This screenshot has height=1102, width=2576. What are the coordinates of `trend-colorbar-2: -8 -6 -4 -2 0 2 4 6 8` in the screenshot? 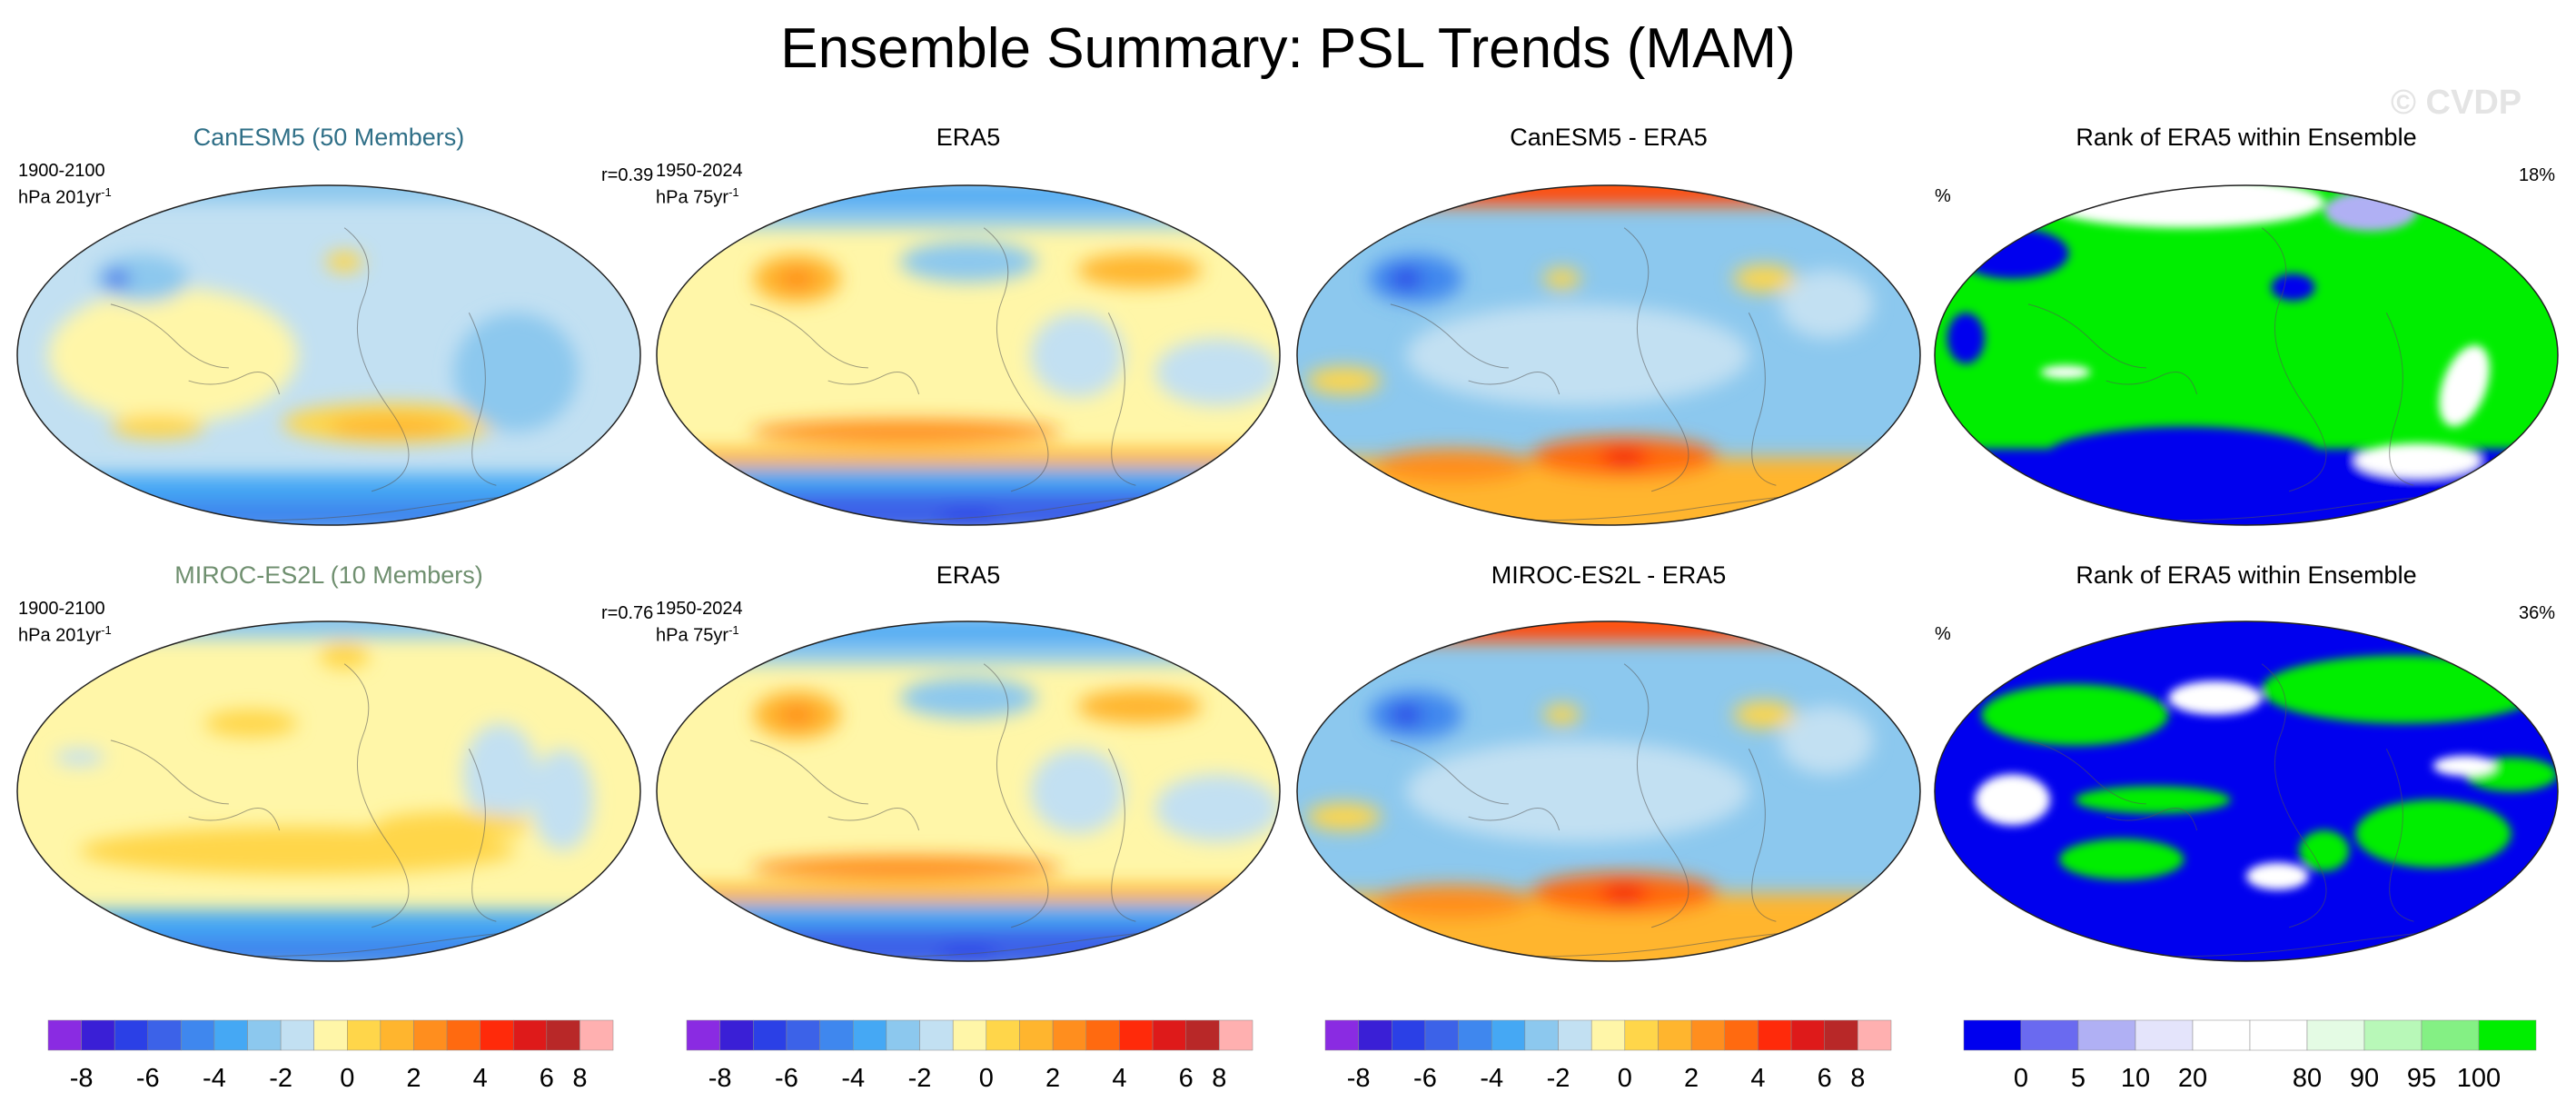 It's located at (970, 1056).